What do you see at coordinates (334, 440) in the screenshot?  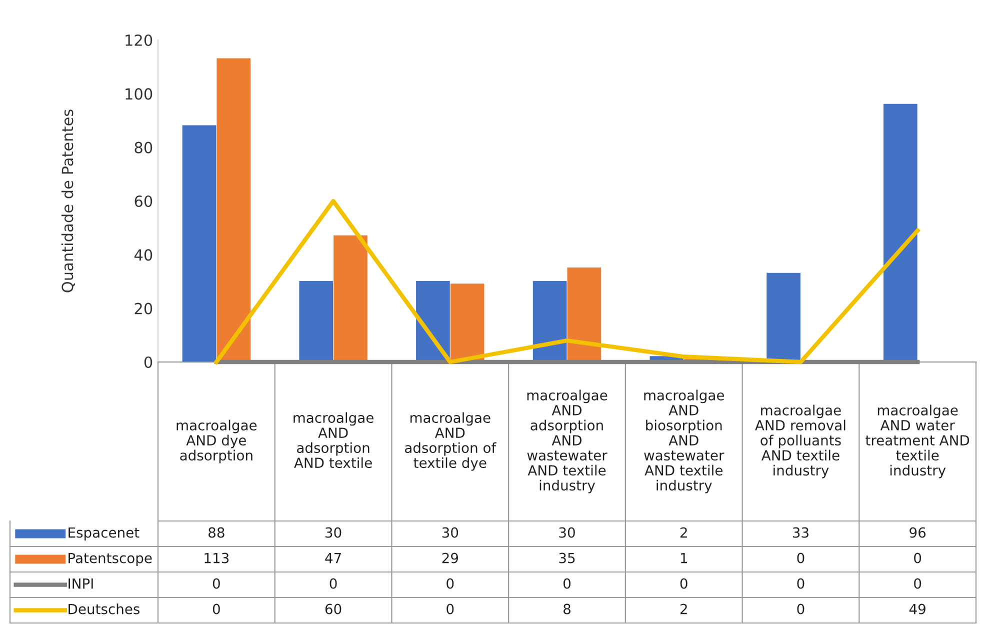 I see `x-tick-label: macroalgae AND adsorption AND textile` at bounding box center [334, 440].